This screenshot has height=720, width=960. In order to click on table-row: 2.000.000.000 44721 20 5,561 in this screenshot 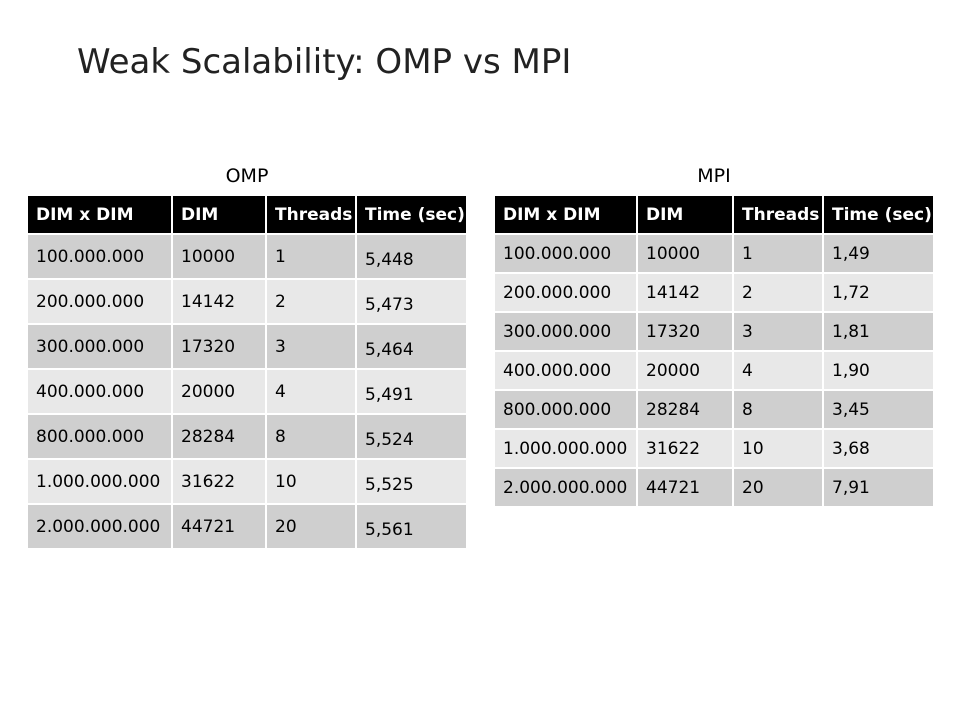, I will do `click(247, 526)`.